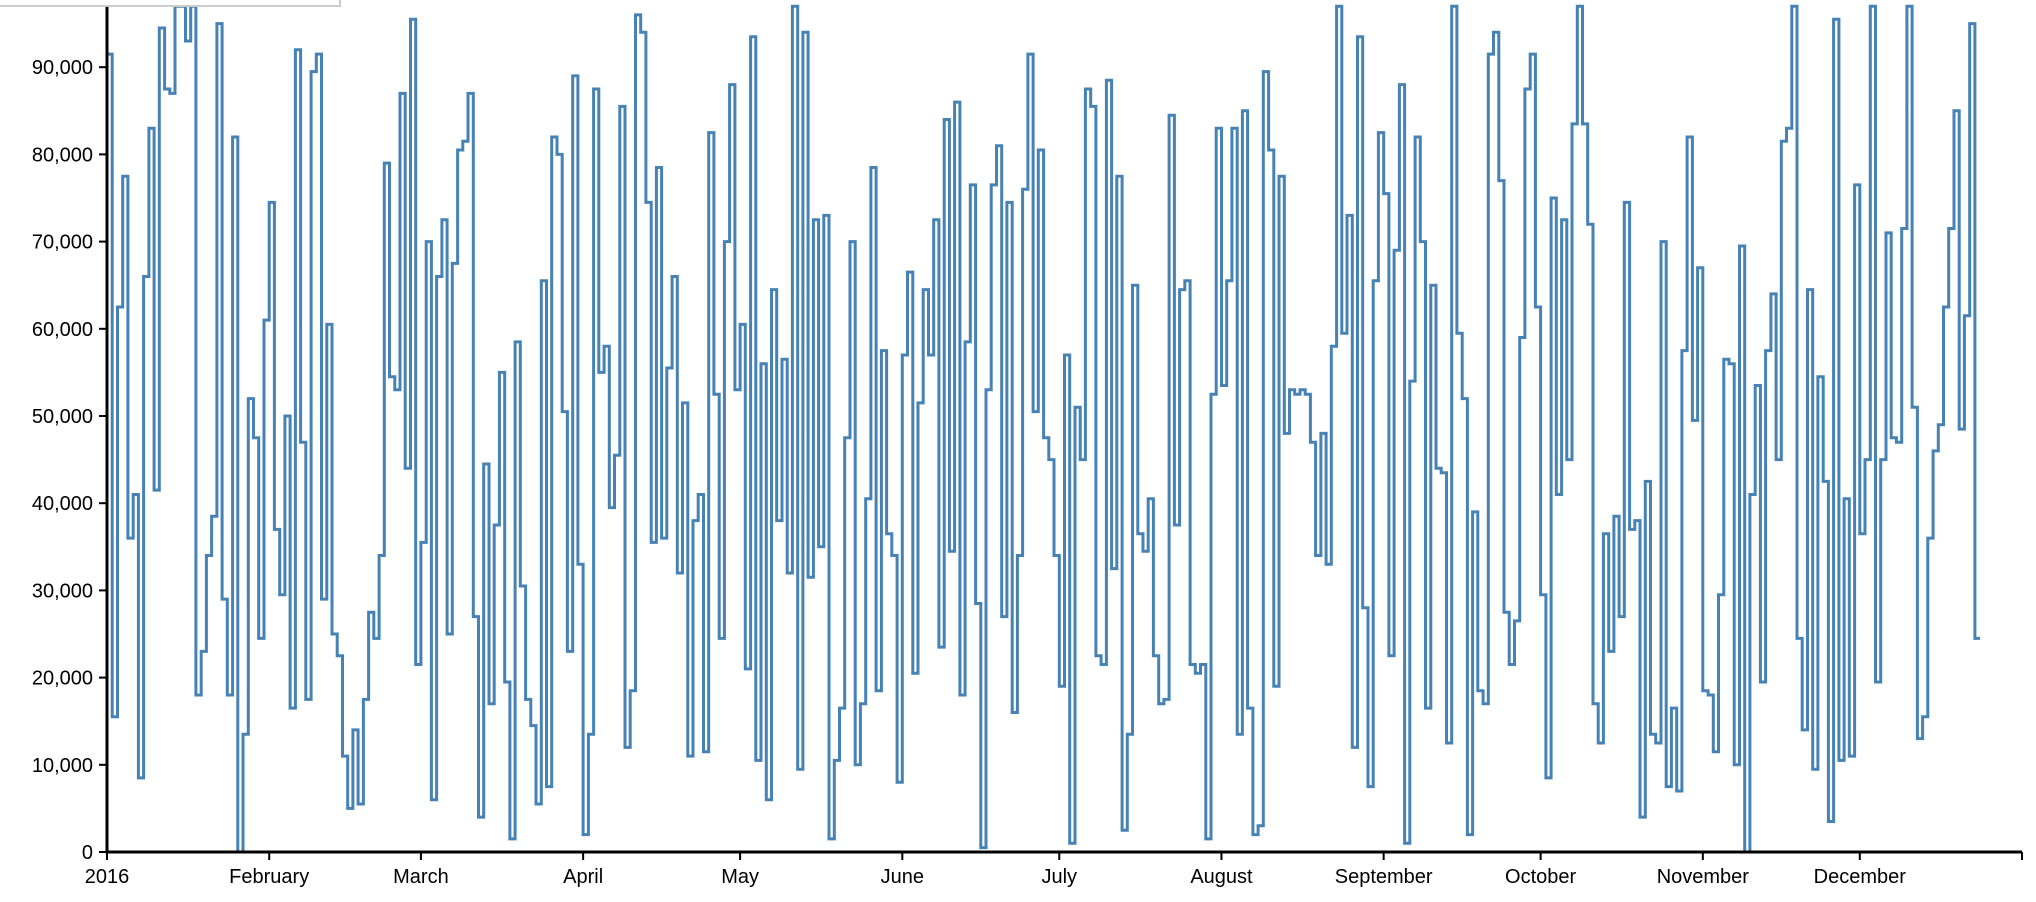 The width and height of the screenshot is (2036, 902). I want to click on y-tick-label: 0, so click(87, 853).